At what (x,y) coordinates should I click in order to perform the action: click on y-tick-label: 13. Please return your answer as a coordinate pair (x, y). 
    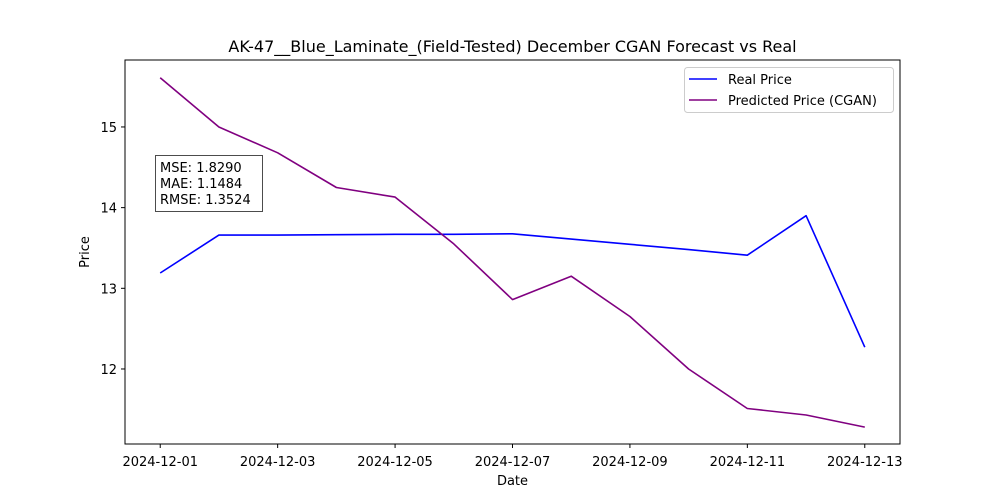
    Looking at the image, I should click on (108, 289).